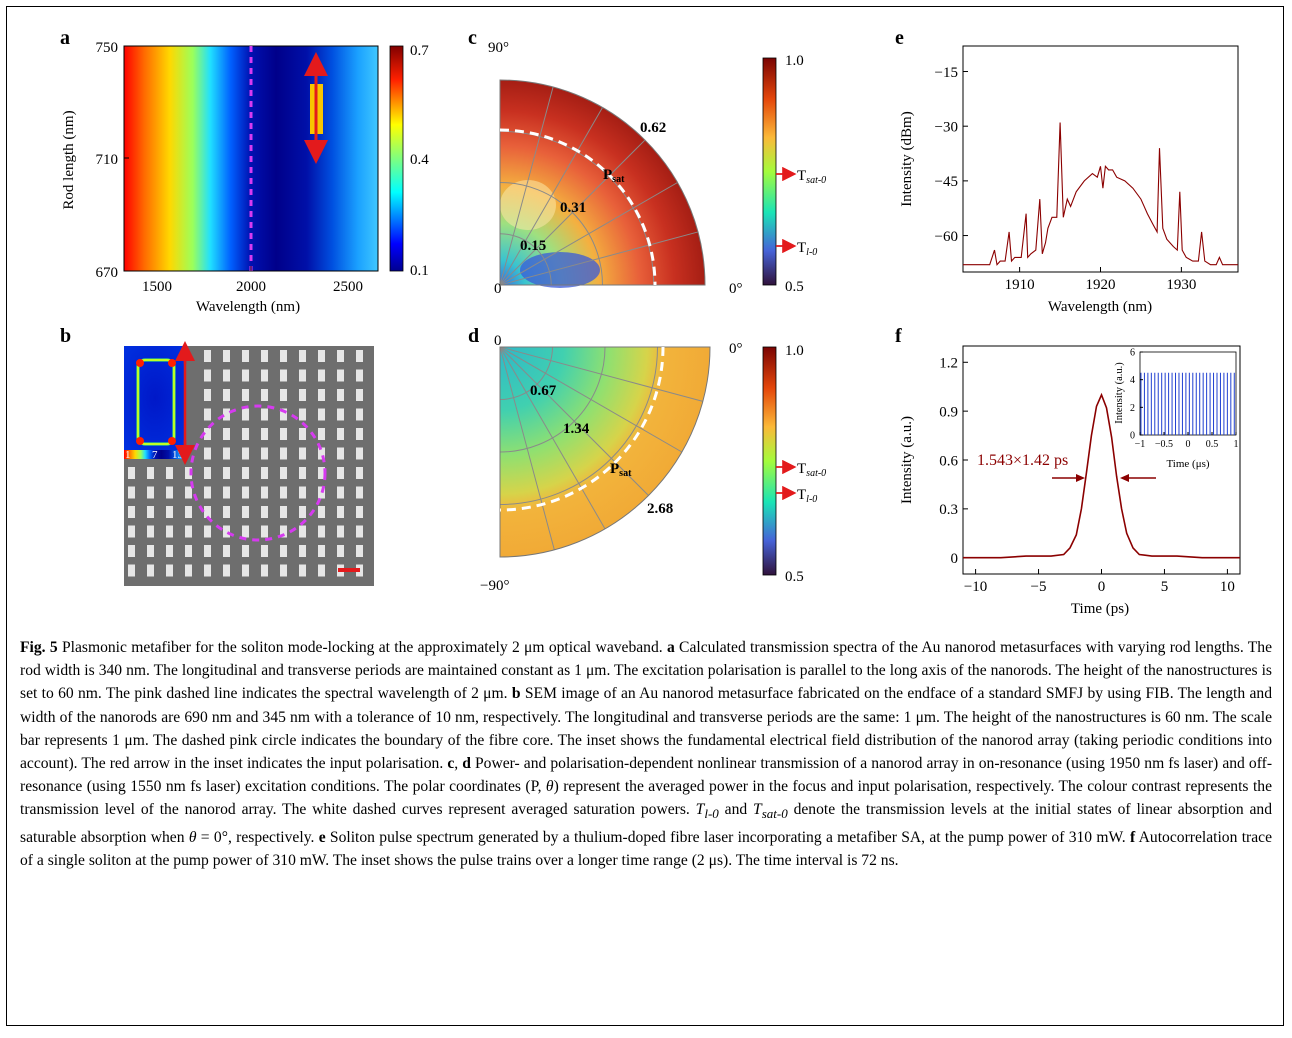 This screenshot has height=1038, width=1292. Describe the element at coordinates (39, 647) in the screenshot. I see `caption-fig-label: Fig. 5` at that location.